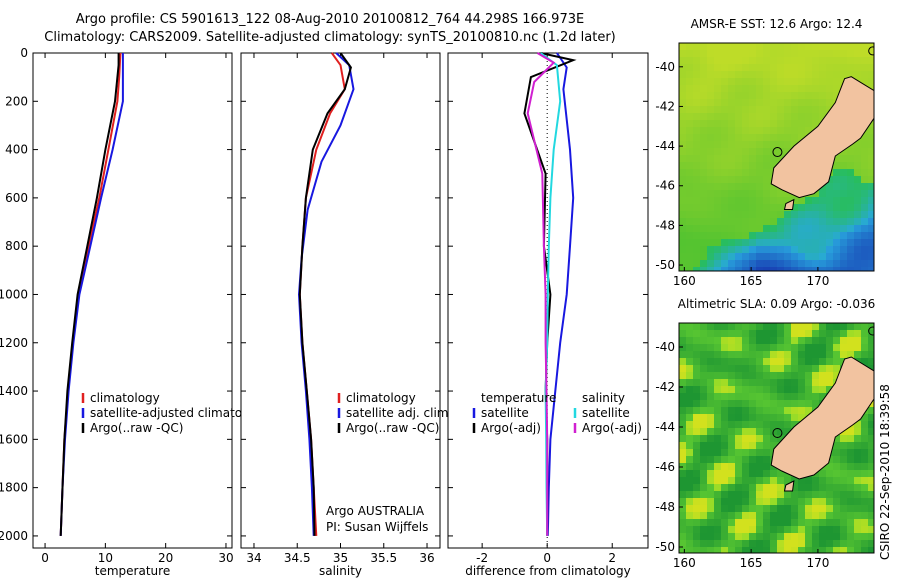 Image resolution: width=900 pixels, height=580 pixels. Describe the element at coordinates (14, 391) in the screenshot. I see `depth-tick-label: 1400` at that location.